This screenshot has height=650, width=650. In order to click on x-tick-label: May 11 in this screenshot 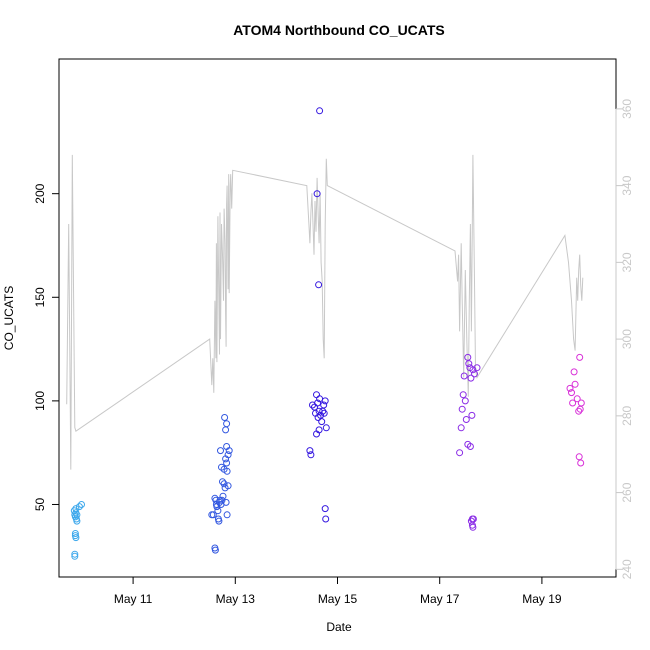, I will do `click(133, 599)`.